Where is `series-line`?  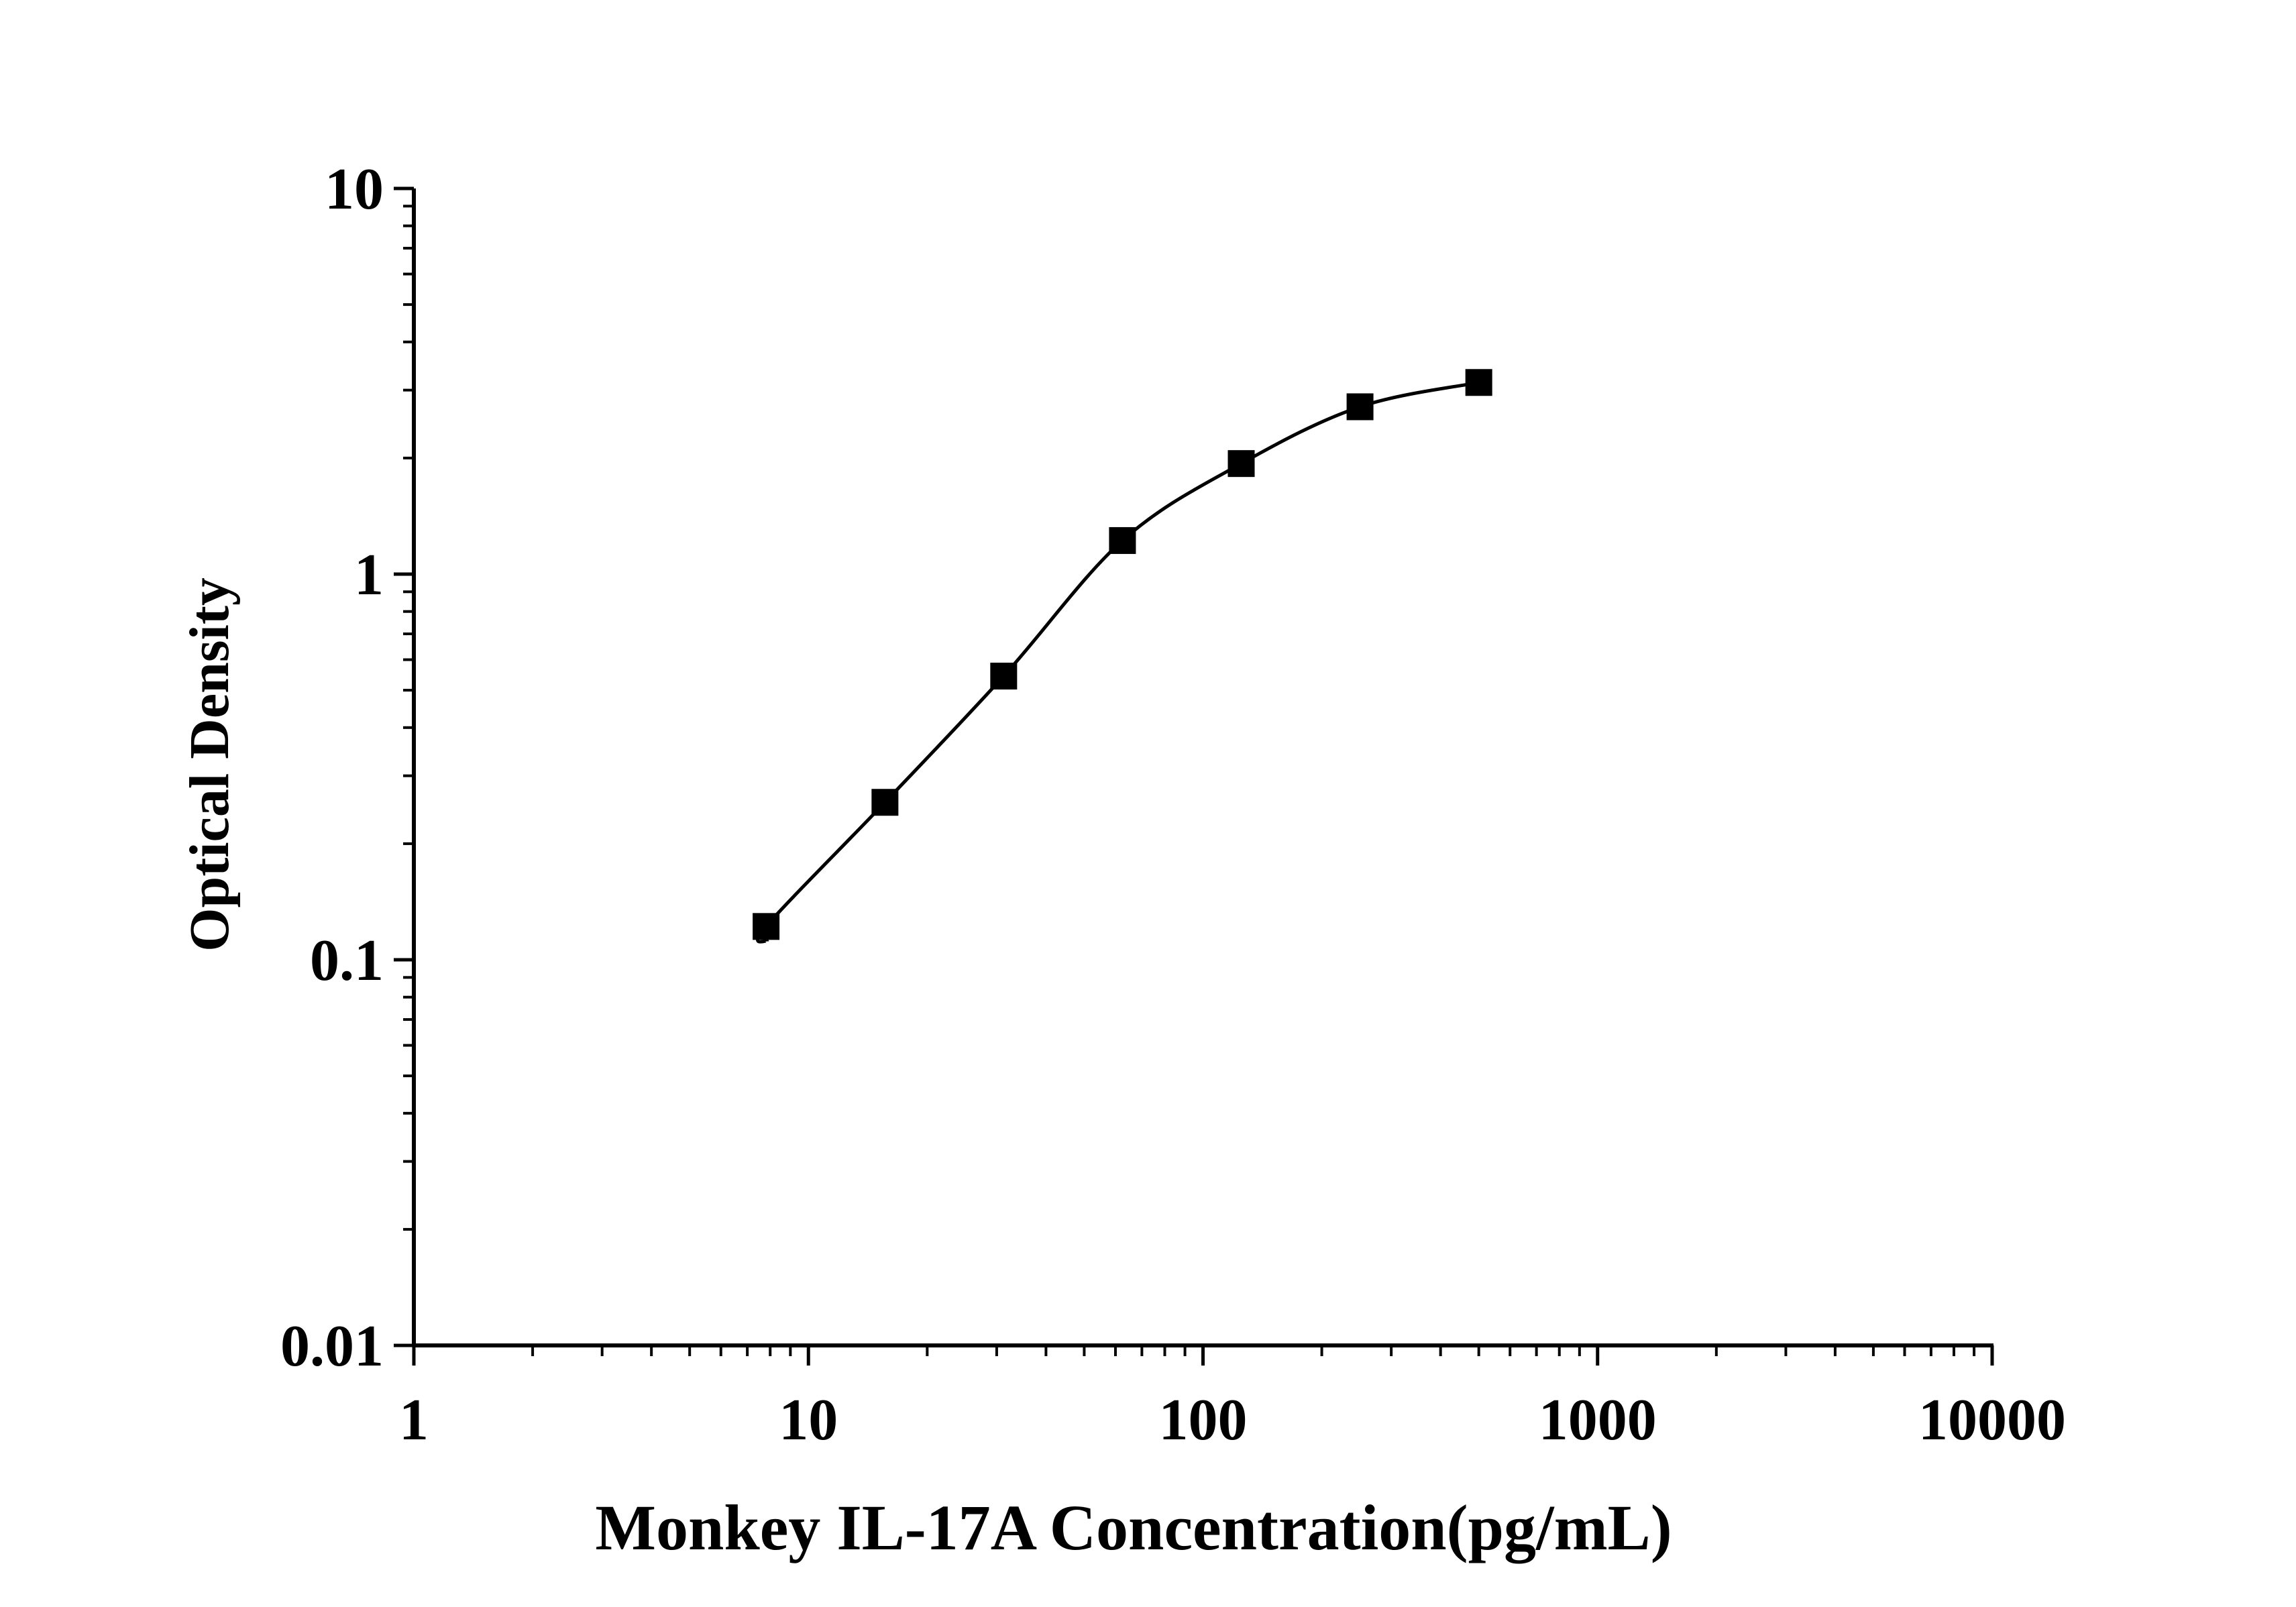 series-line is located at coordinates (1118, 662).